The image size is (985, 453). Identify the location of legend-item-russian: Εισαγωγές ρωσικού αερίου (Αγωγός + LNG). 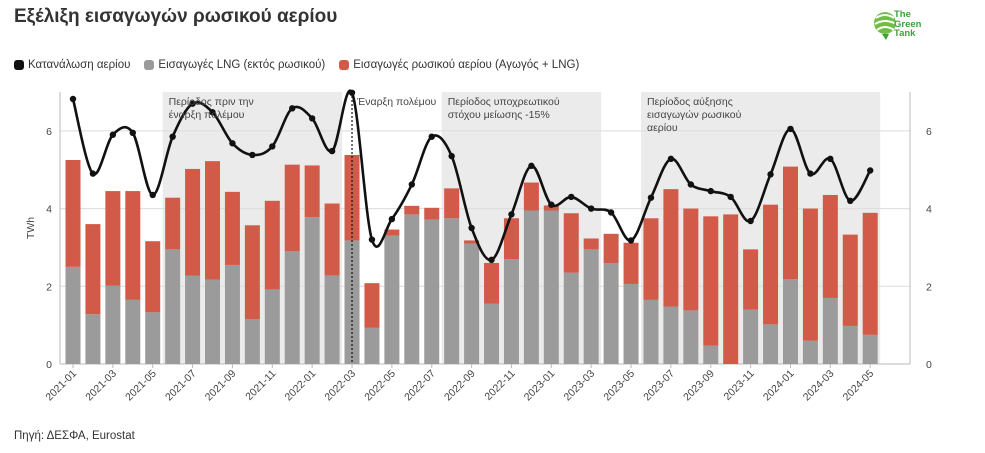
(459, 65).